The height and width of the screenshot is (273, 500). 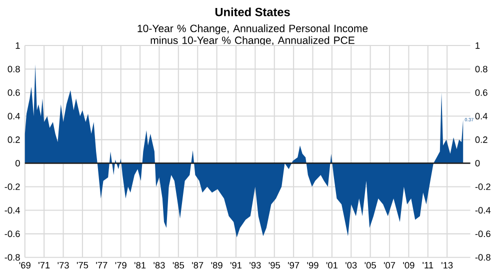 I want to click on x-tick-label: '99, so click(x=312, y=265).